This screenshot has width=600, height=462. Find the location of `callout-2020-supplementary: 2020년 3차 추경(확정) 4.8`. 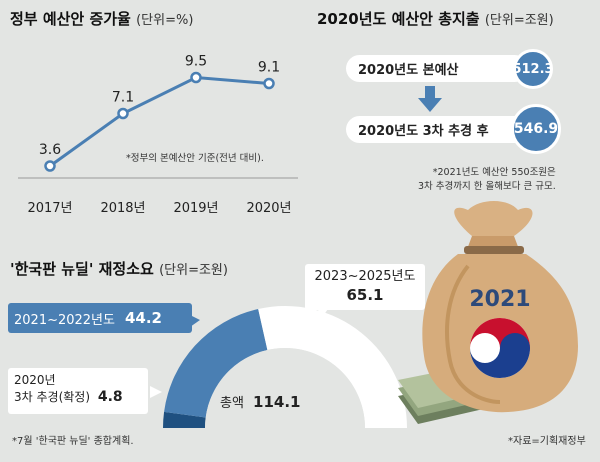

callout-2020-supplementary: 2020년 3차 추경(확정) 4.8 is located at coordinates (78, 391).